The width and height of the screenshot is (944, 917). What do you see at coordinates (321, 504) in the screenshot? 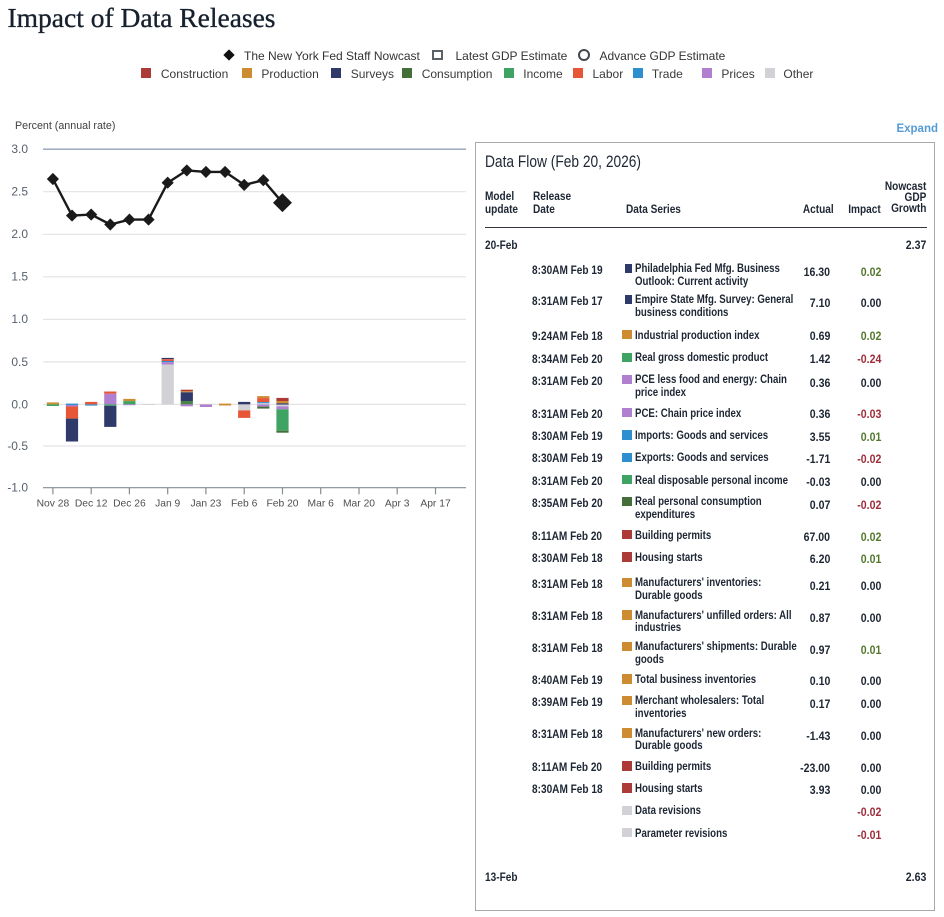
I see `svg-text: Mar 6` at bounding box center [321, 504].